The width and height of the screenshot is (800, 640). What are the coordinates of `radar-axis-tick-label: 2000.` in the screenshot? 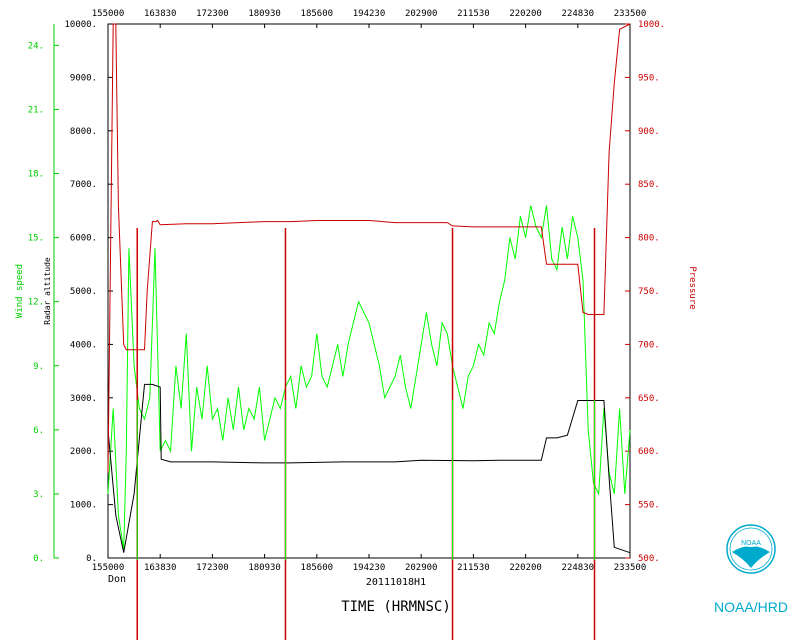 It's located at (83, 452).